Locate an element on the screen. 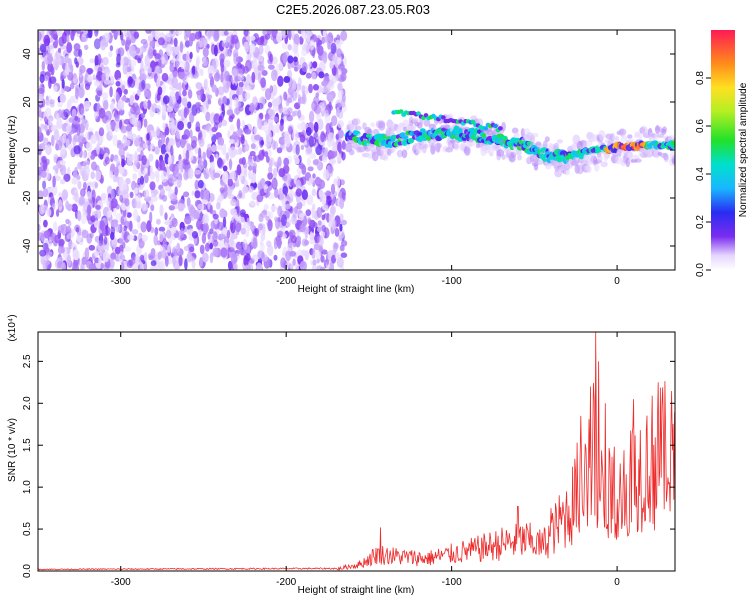 This screenshot has width=750, height=600. spectrogram-y-tick-label: -40 is located at coordinates (27, 245).